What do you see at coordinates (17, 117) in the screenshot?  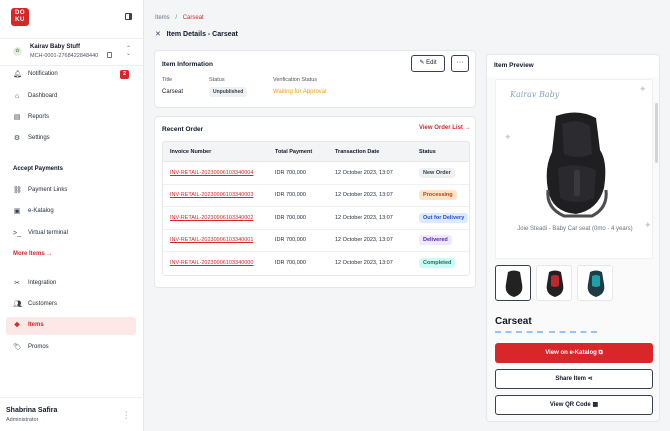 I see `document-icon: ▤` at bounding box center [17, 117].